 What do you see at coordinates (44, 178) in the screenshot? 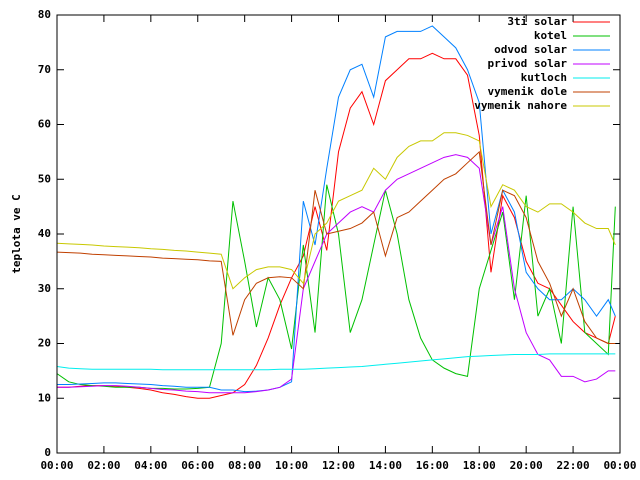
I see `y-tick-label: 50` at bounding box center [44, 178].